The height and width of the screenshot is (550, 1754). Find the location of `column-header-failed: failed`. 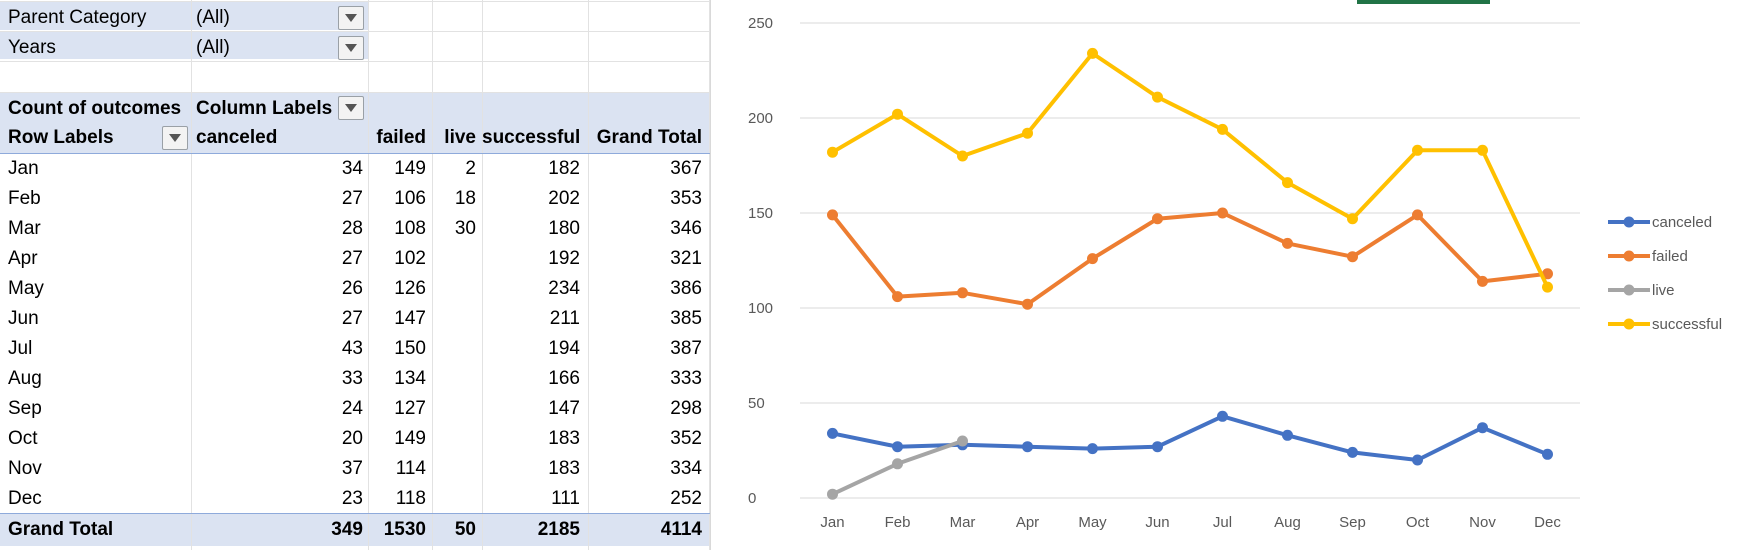

column-header-failed: failed is located at coordinates (401, 137).